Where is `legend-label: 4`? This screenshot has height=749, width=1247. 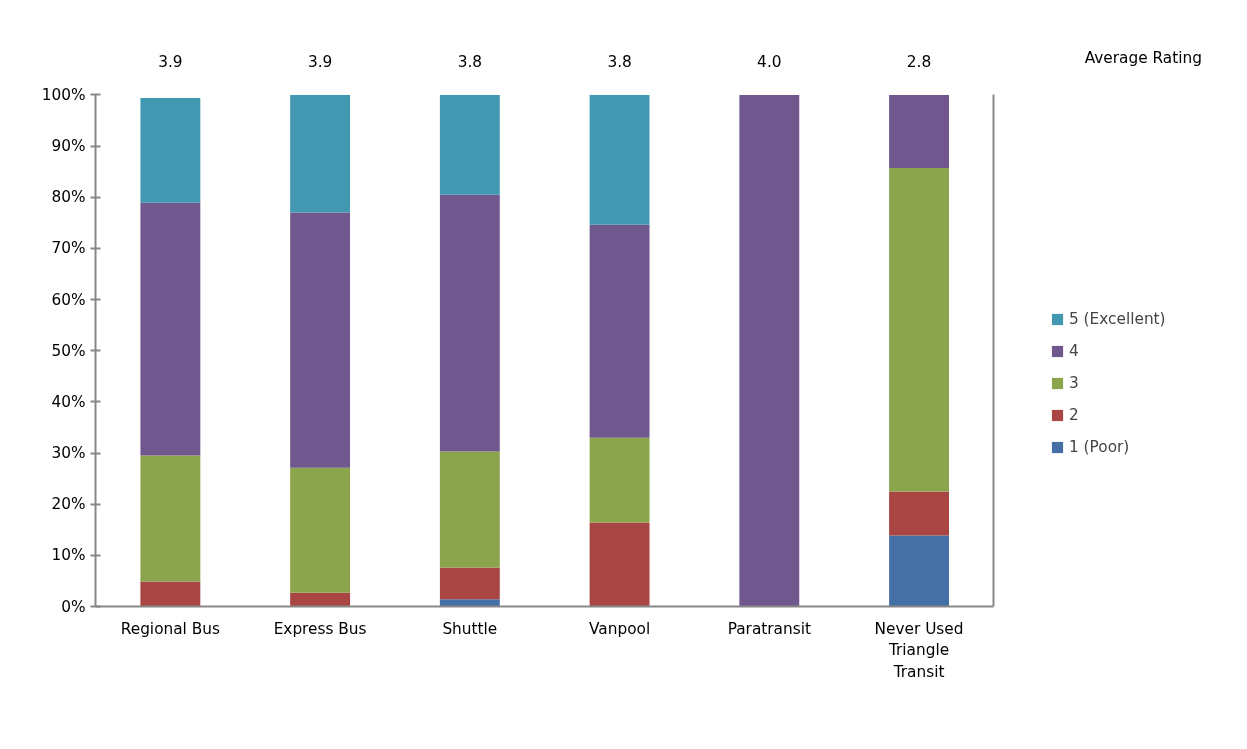
legend-label: 4 is located at coordinates (1074, 351).